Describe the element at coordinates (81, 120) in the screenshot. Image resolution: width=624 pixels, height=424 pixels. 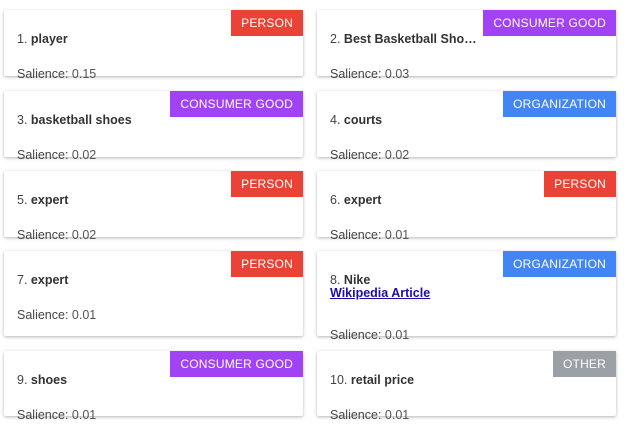
I see `entity-name: basketball shoes` at that location.